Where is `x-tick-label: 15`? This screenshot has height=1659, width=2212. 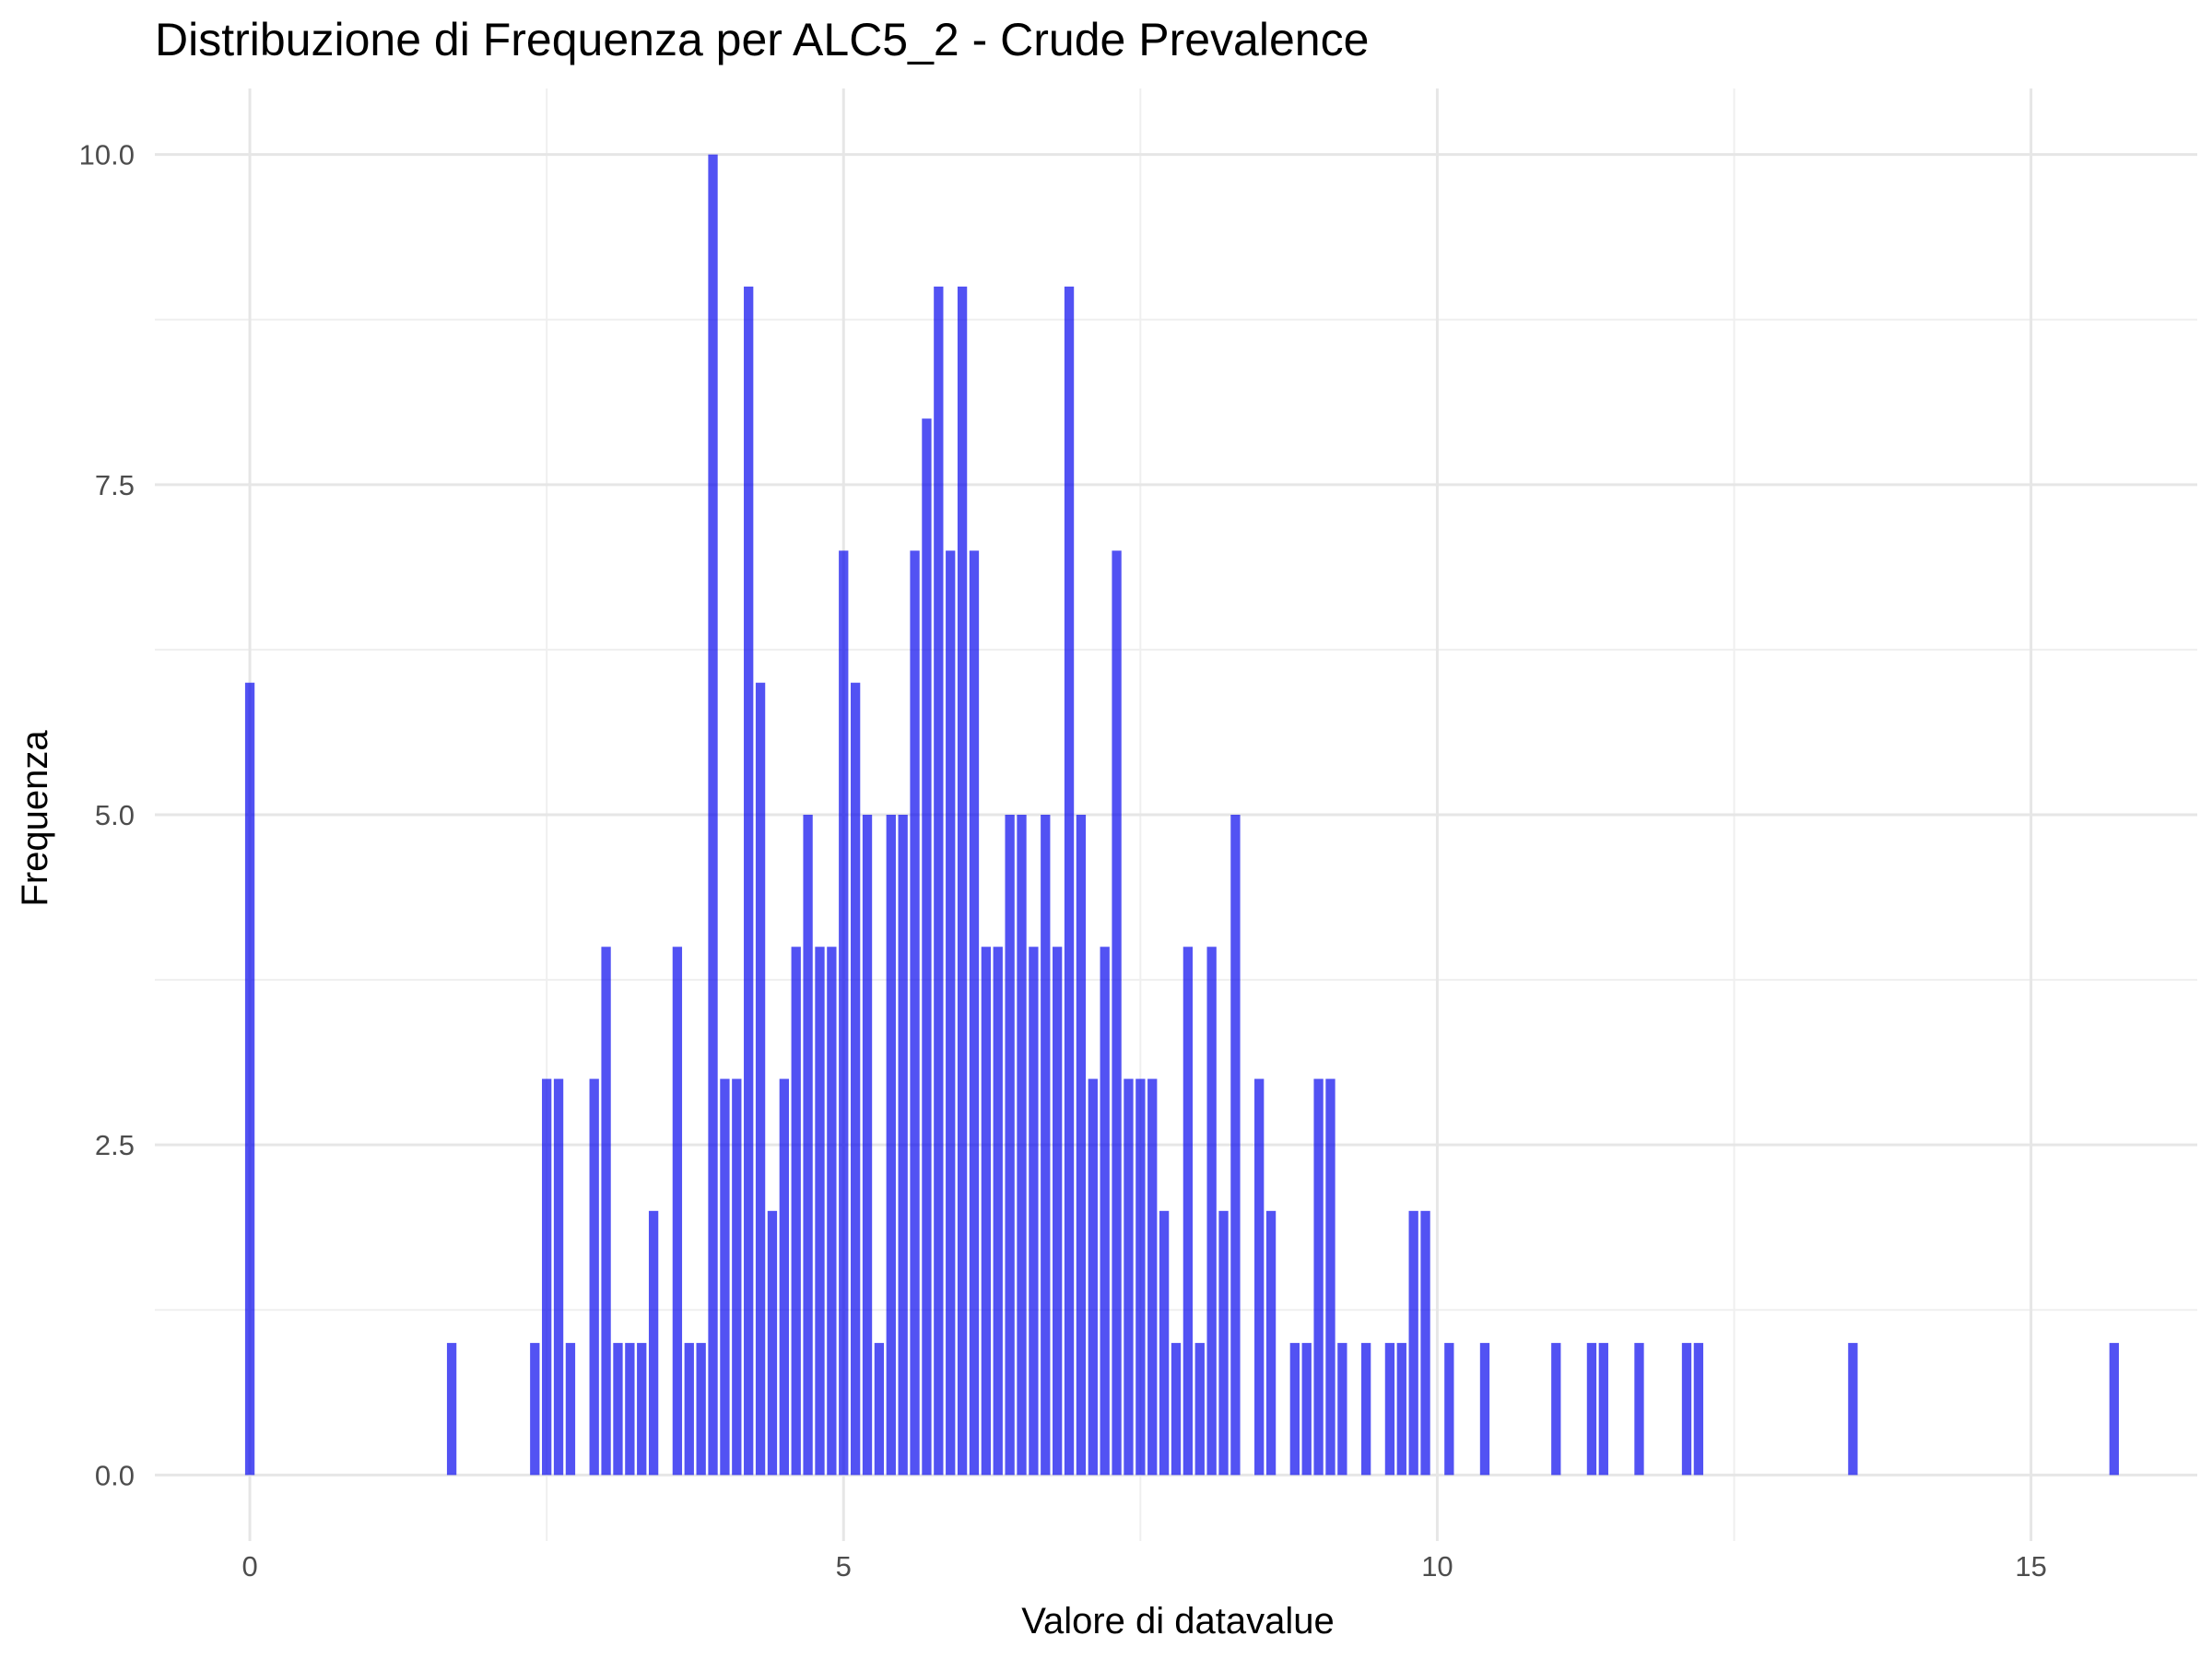 x-tick-label: 15 is located at coordinates (2030, 1566).